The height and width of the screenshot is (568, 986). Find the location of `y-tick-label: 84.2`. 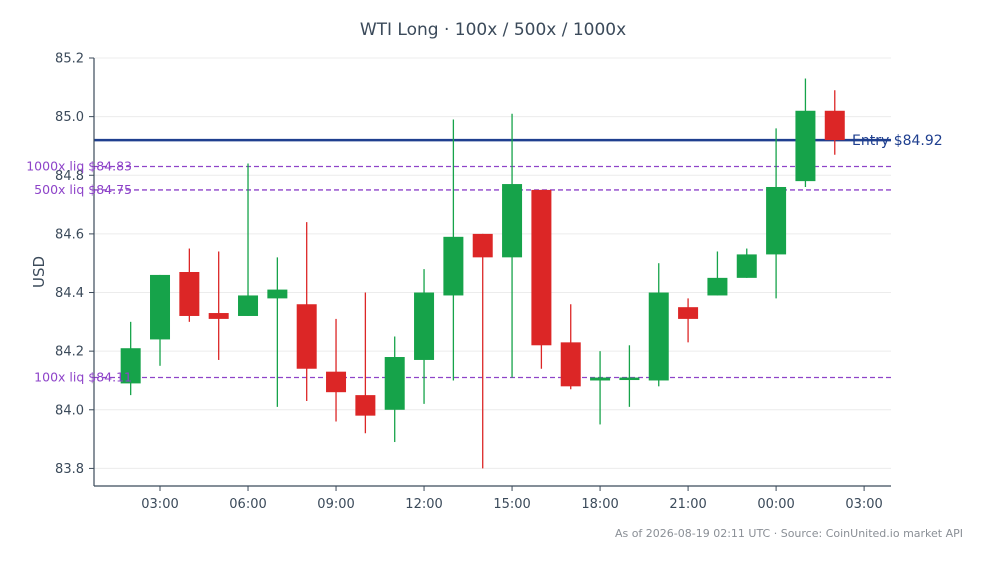

y-tick-label: 84.2 is located at coordinates (69, 352).